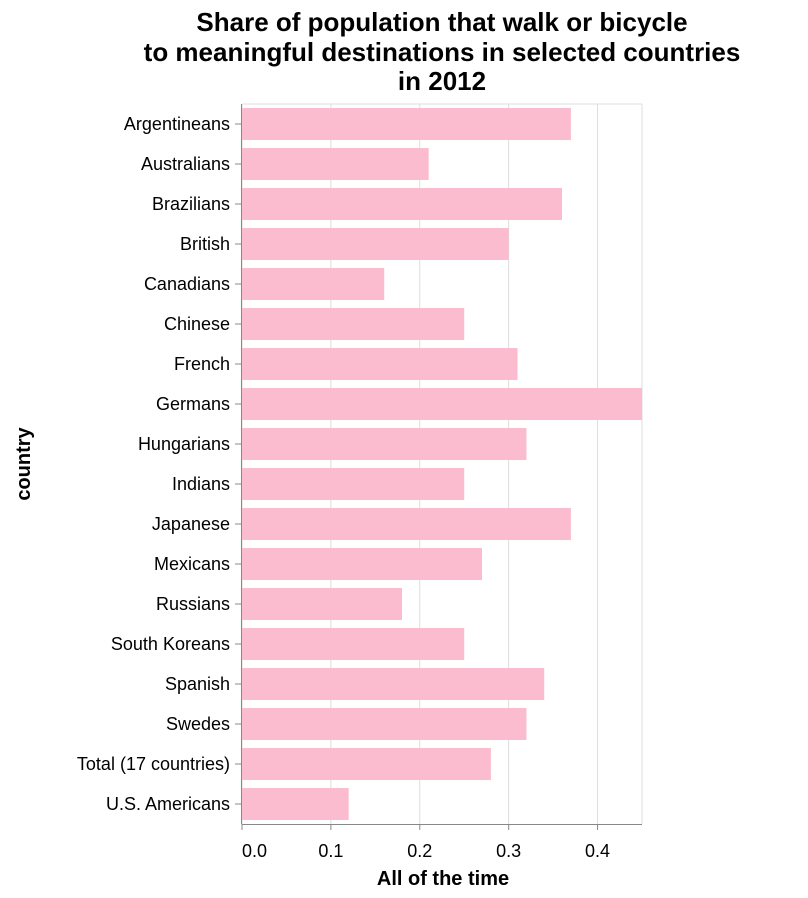 The image size is (808, 898). What do you see at coordinates (443, 879) in the screenshot?
I see `x-axis-title: All of the time` at bounding box center [443, 879].